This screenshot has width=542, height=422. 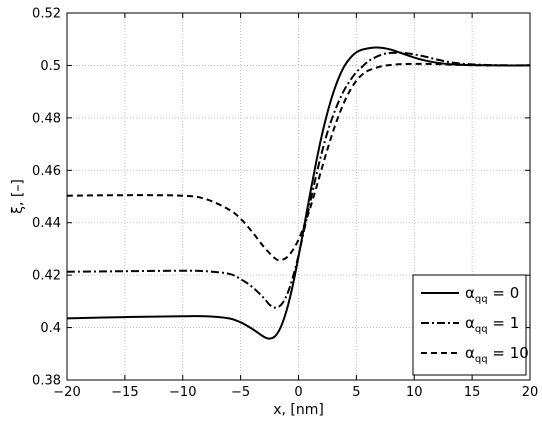 I want to click on y-axis-label: ξ, [–], so click(x=18, y=196).